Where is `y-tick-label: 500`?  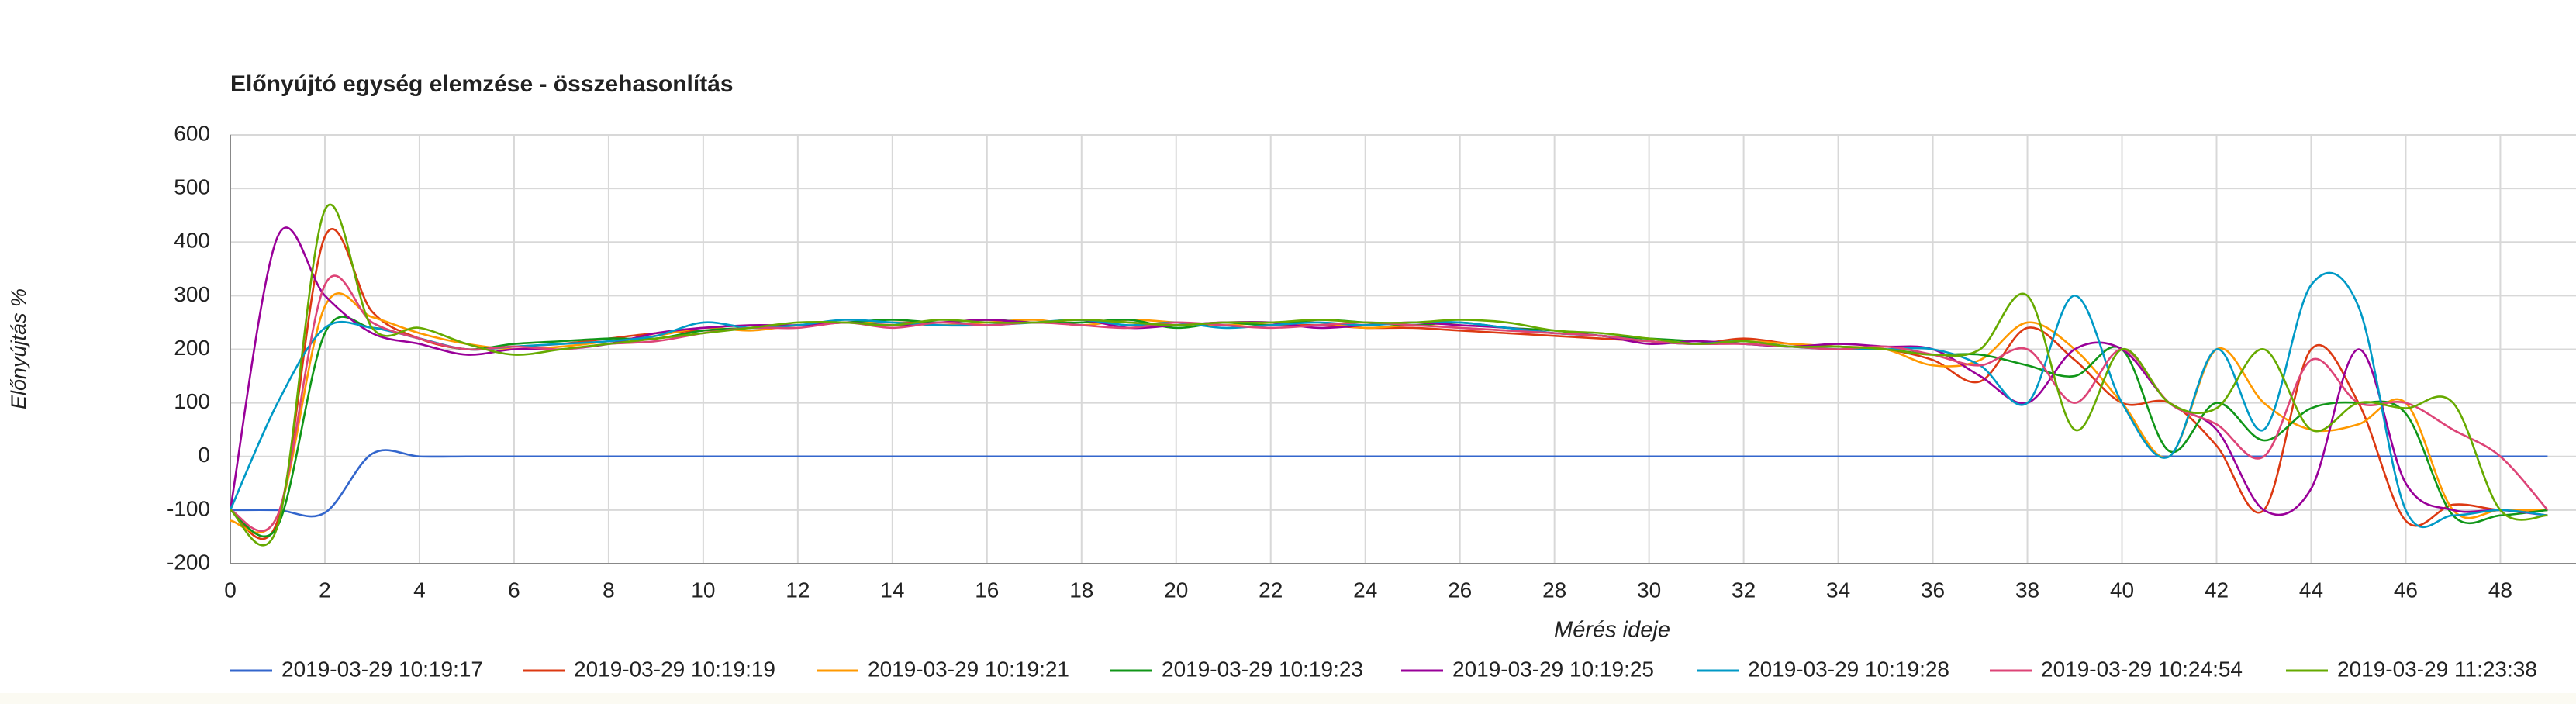 y-tick-label: 500 is located at coordinates (192, 187).